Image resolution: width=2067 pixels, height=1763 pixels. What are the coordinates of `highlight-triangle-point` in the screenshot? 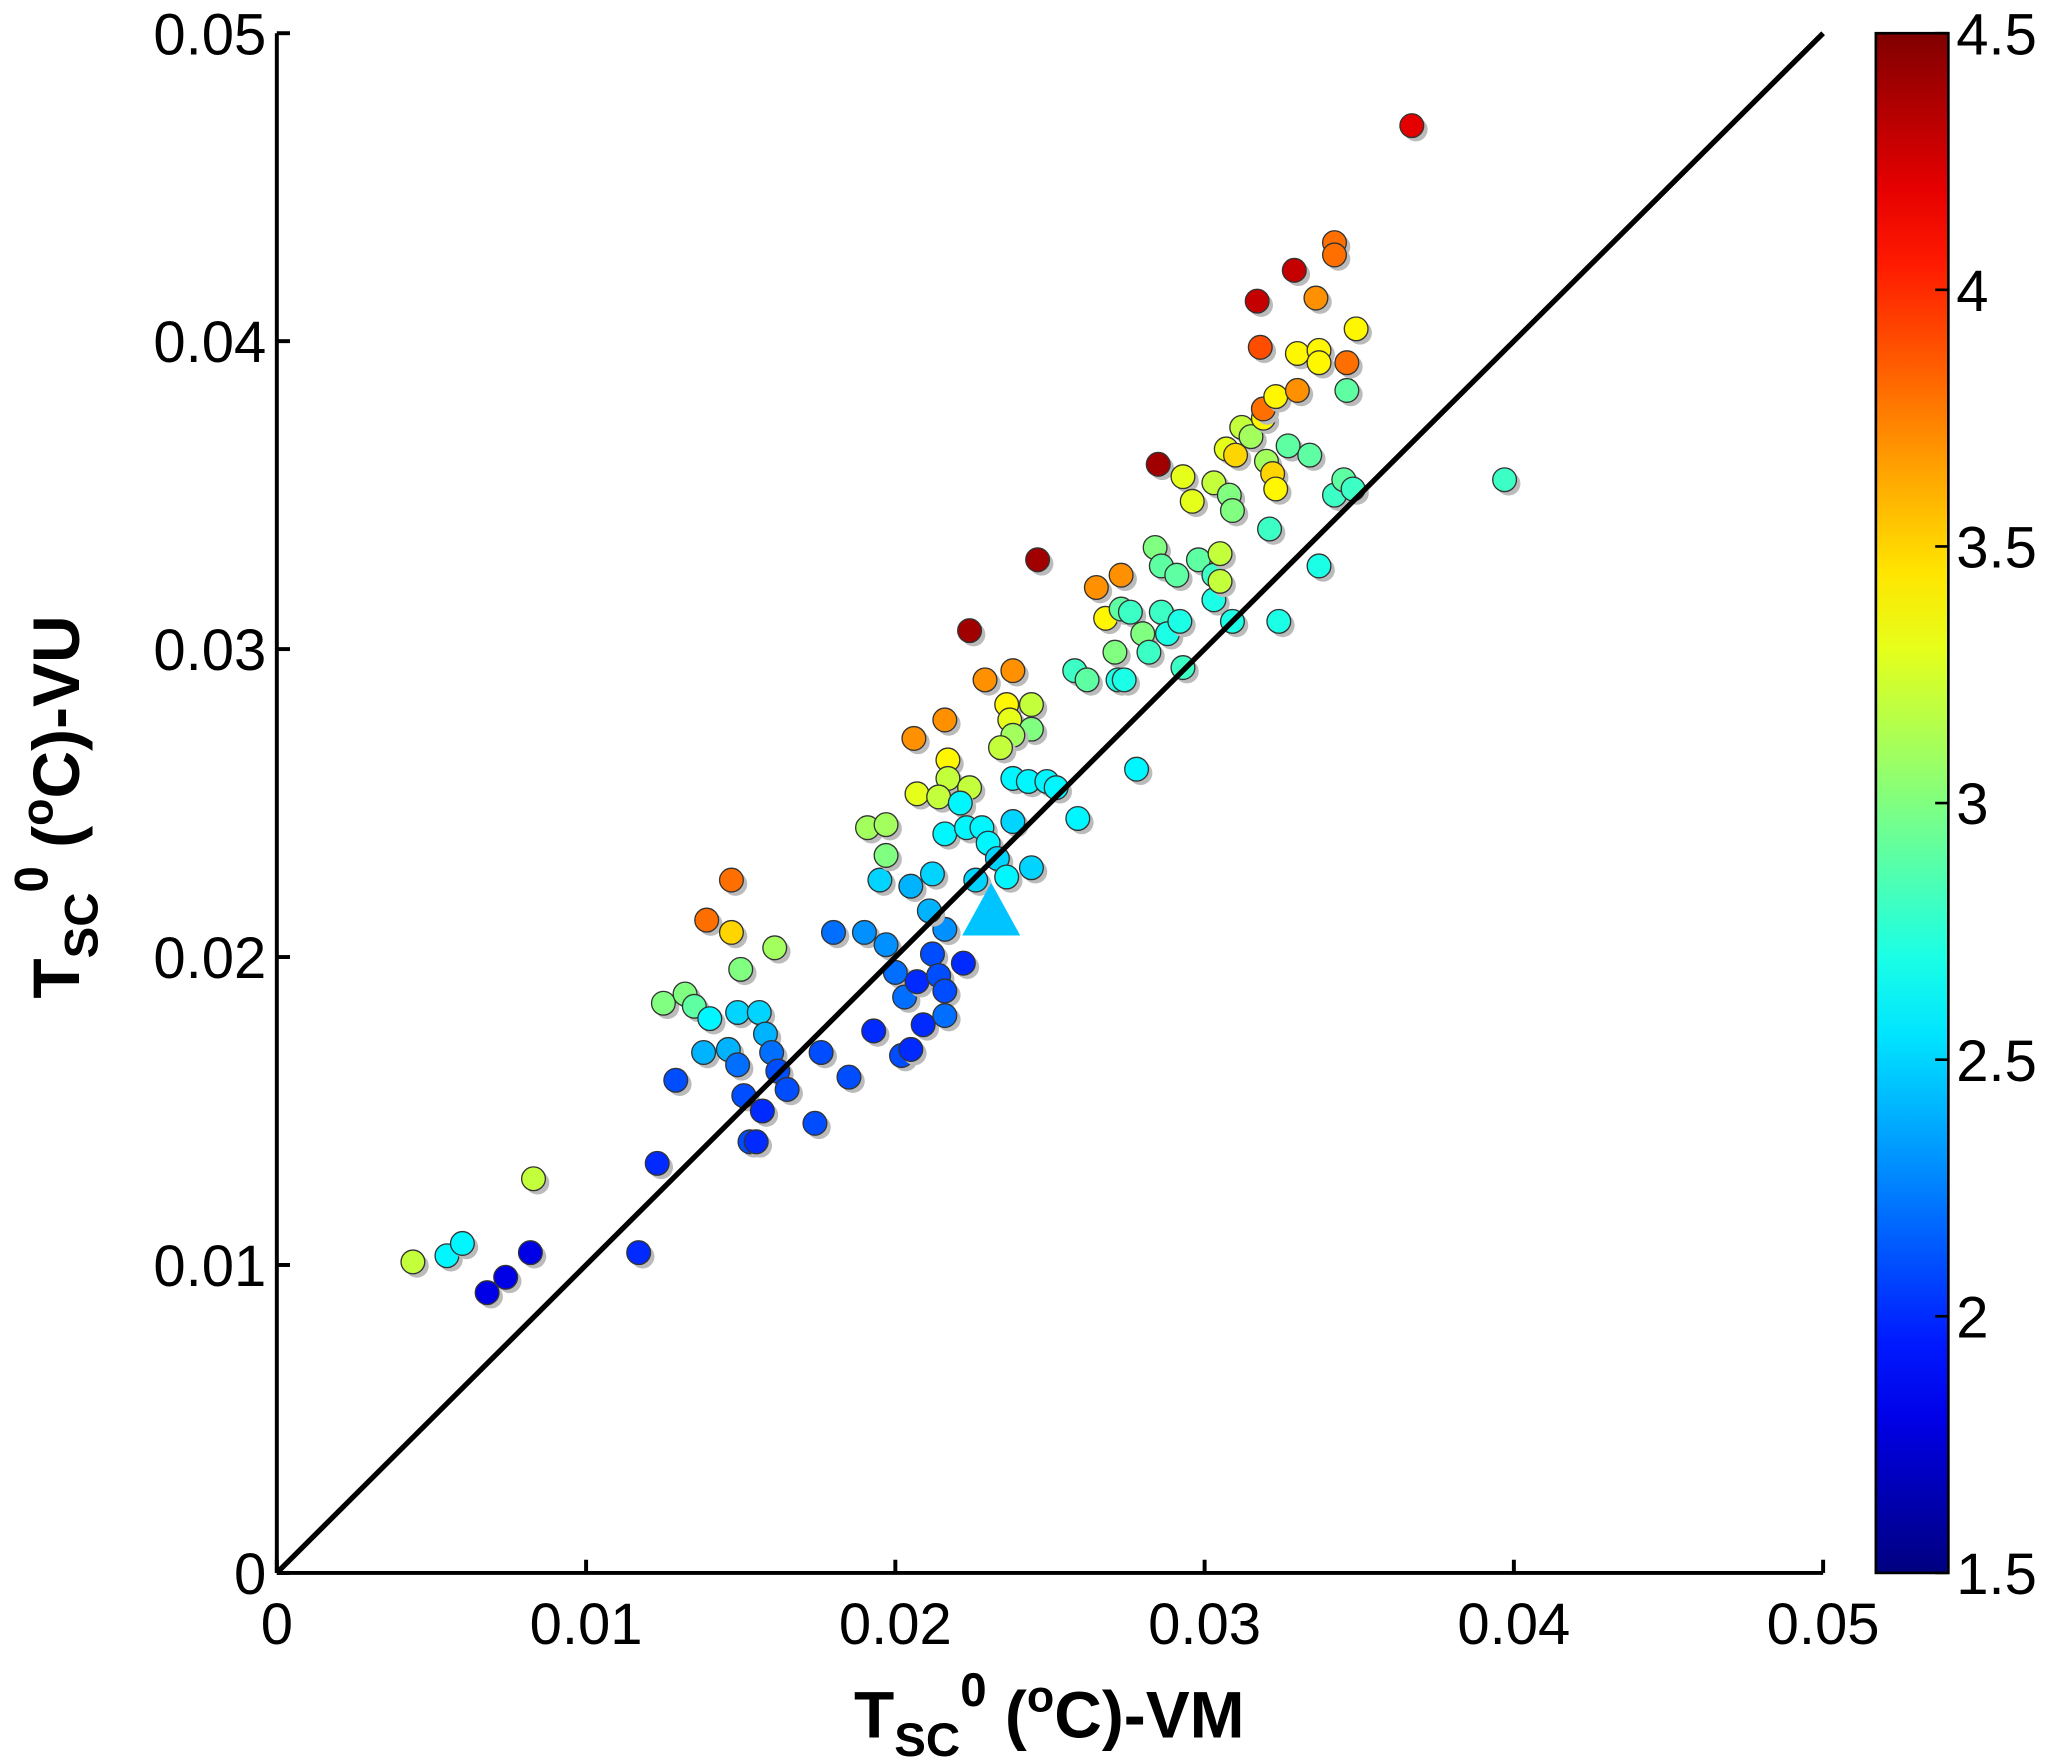 It's located at (991, 909).